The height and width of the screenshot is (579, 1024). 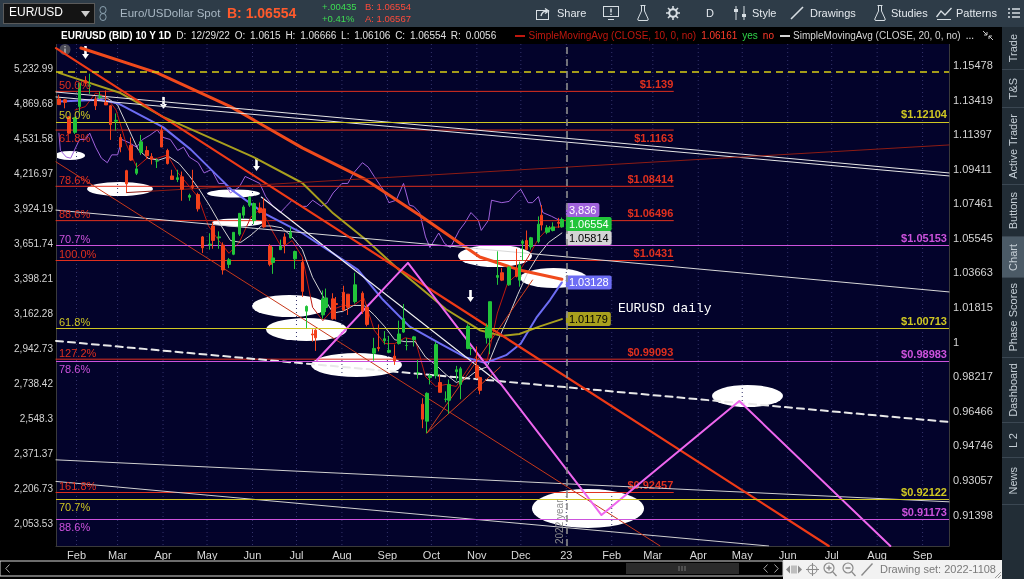 What do you see at coordinates (924, 511) in the screenshot?
I see `ref-line-label: $0.91173` at bounding box center [924, 511].